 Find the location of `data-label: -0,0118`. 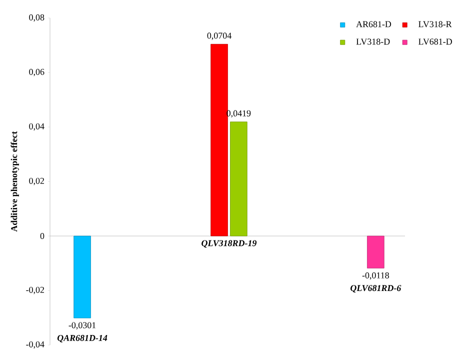

data-label: -0,0118 is located at coordinates (375, 276).